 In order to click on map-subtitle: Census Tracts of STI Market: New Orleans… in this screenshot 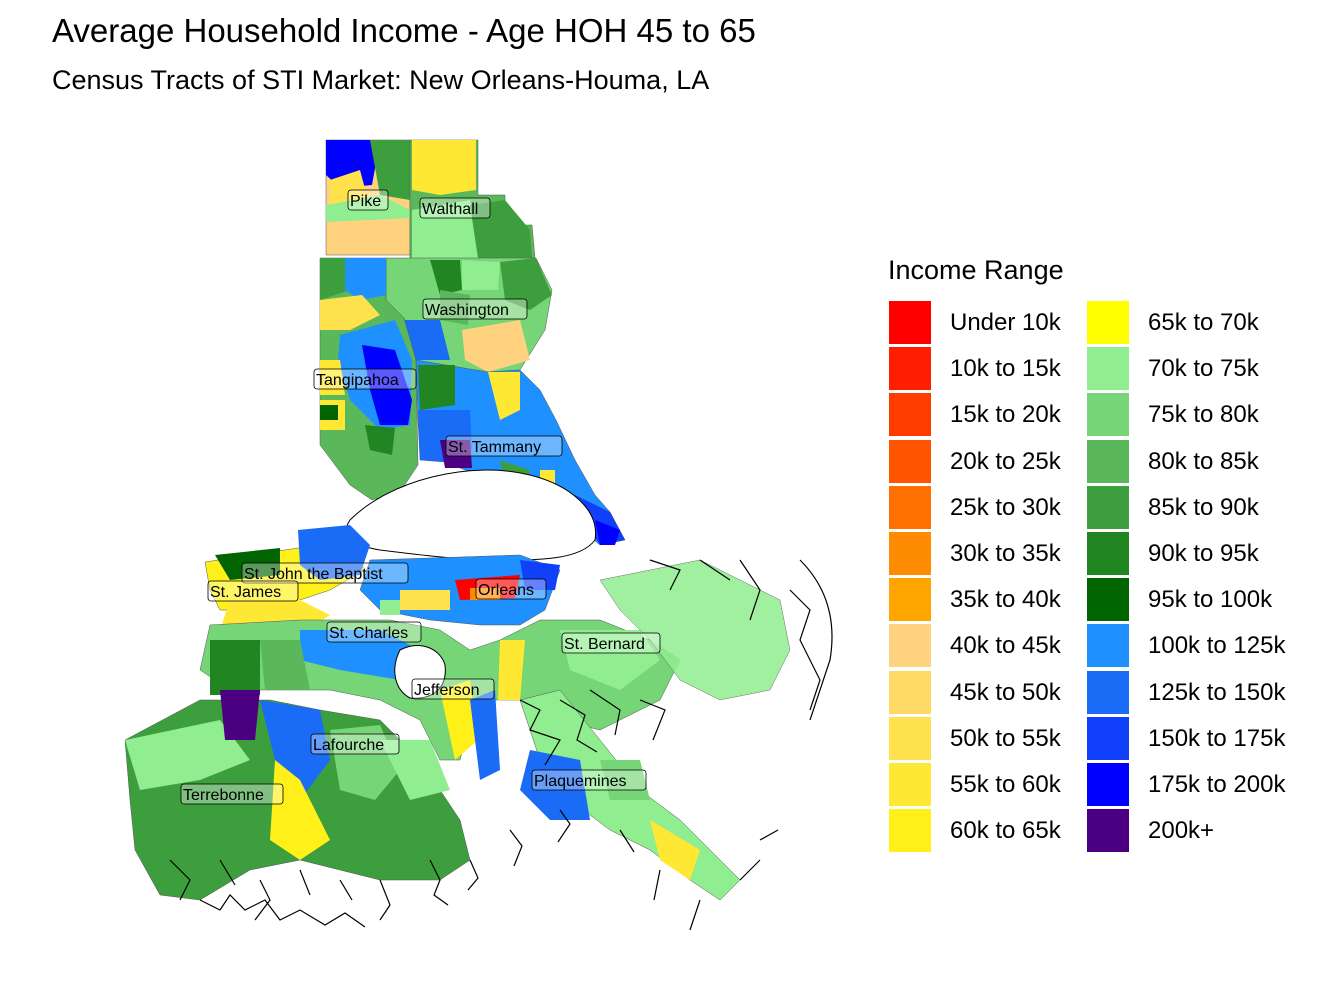, I will do `click(381, 80)`.